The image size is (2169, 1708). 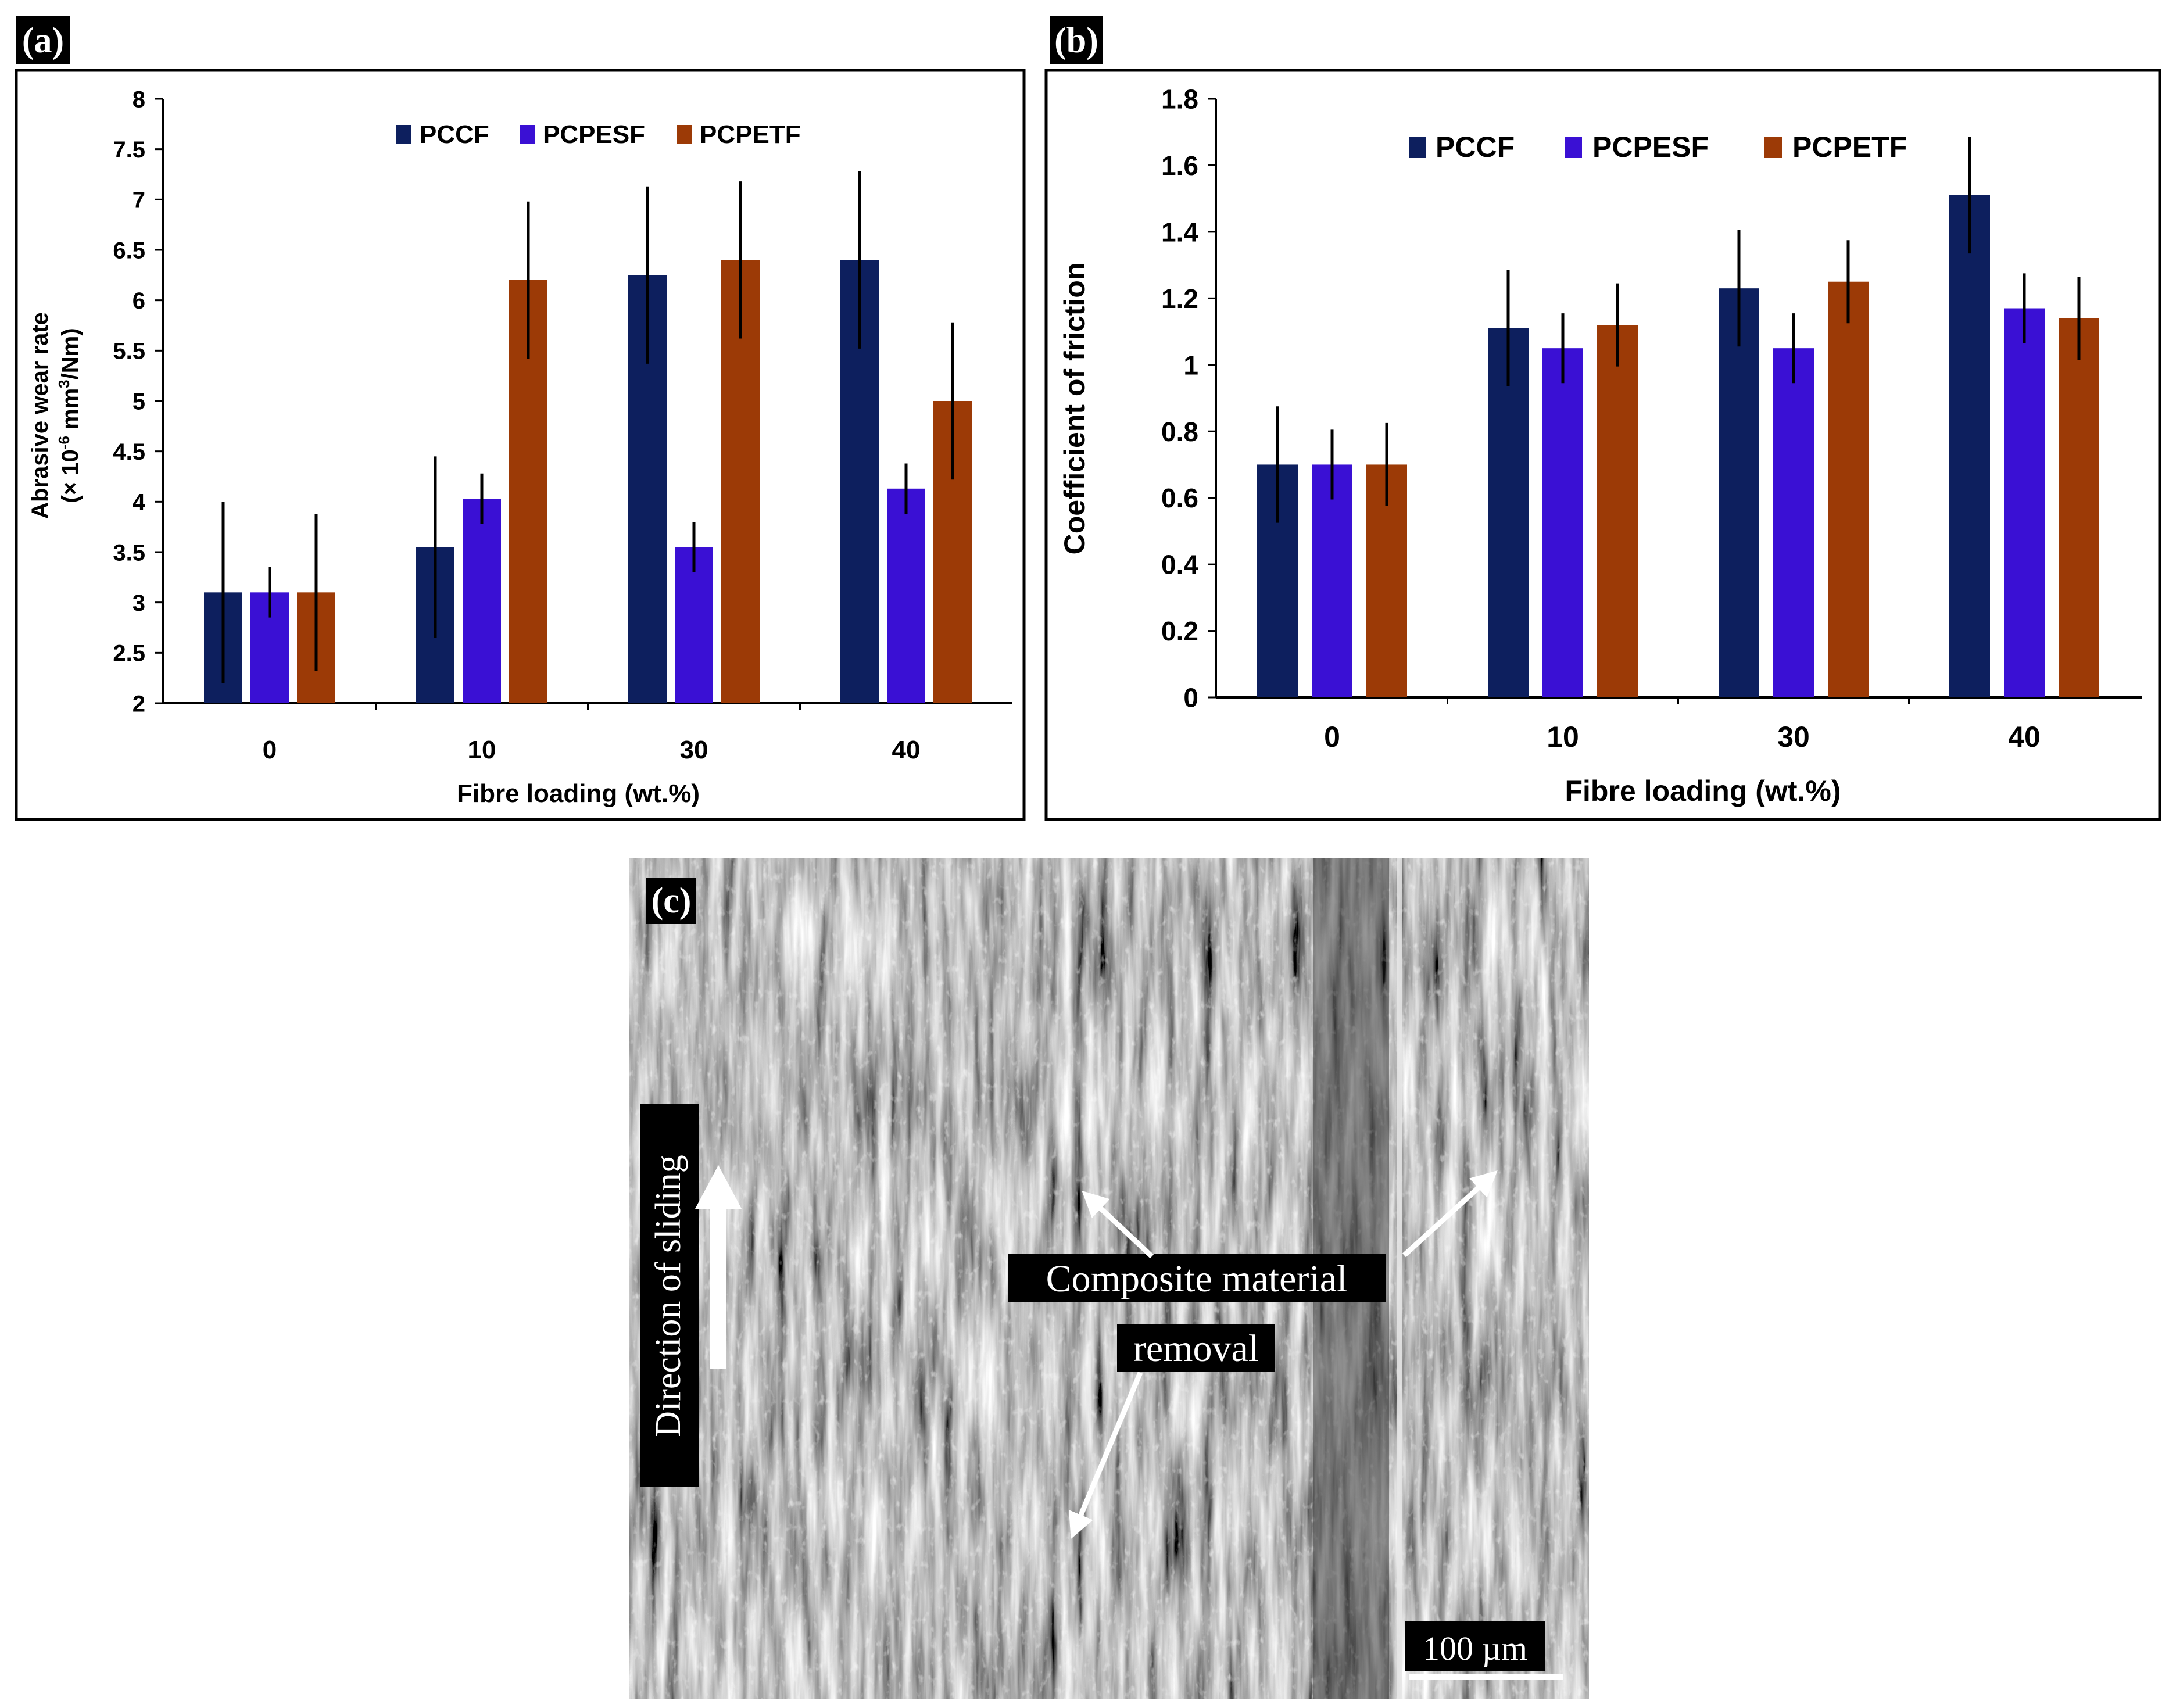 I want to click on legend-a-swatch-pccf, so click(x=403, y=134).